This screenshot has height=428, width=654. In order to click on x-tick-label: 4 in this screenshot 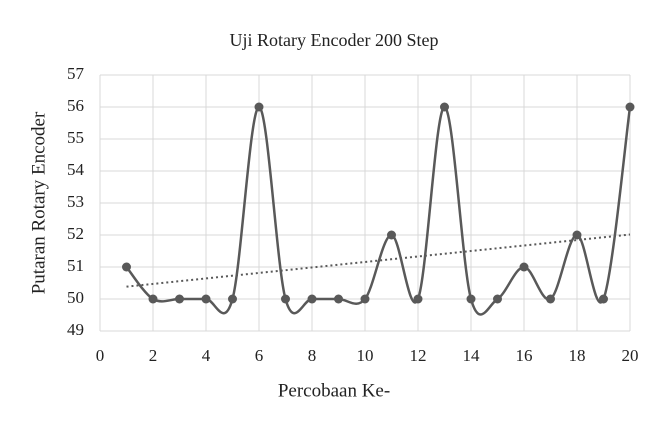, I will do `click(206, 355)`.